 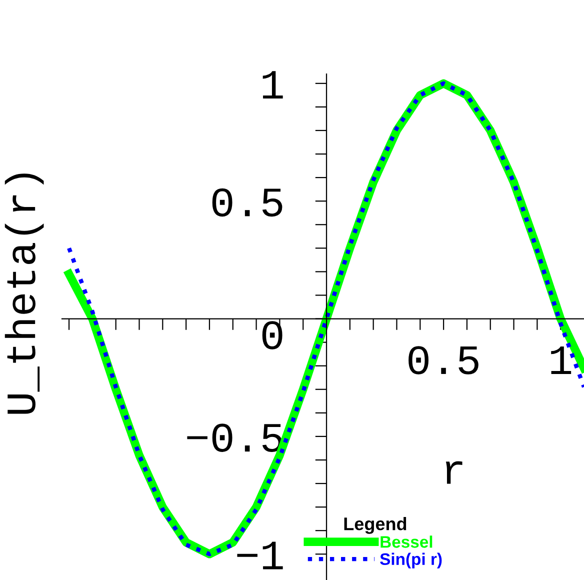 What do you see at coordinates (234, 438) in the screenshot?
I see `y-tick-label: −0.5` at bounding box center [234, 438].